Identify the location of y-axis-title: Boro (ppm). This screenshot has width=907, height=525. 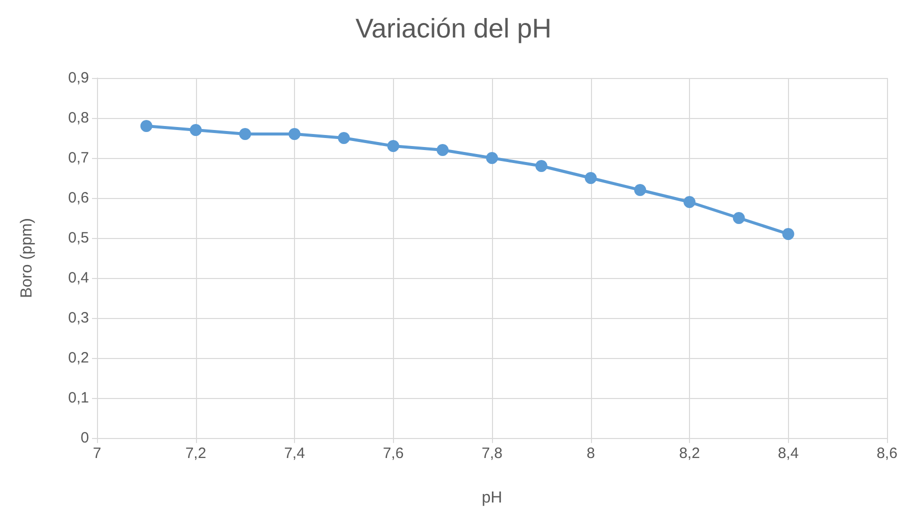
(27, 258).